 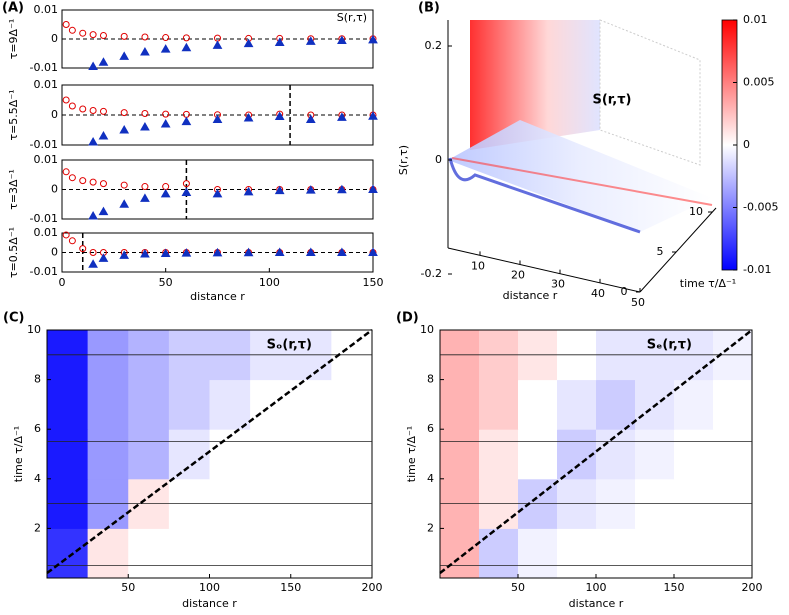 What do you see at coordinates (674, 587) in the screenshot?
I see `x-tick-label: 150` at bounding box center [674, 587].